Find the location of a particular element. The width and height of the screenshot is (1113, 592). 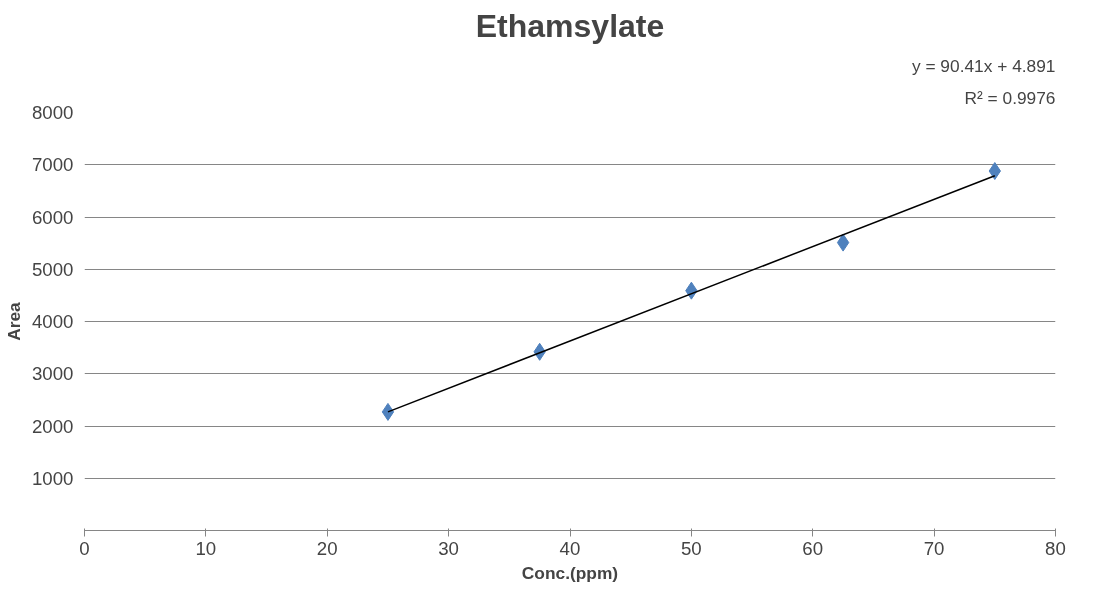

x-tick-label: 10 is located at coordinates (206, 548).